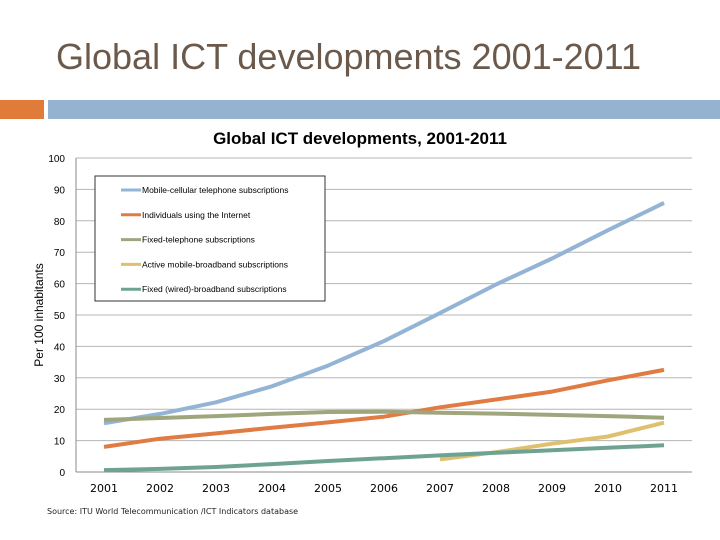  What do you see at coordinates (496, 488) in the screenshot?
I see `x-tick-label: 2008` at bounding box center [496, 488].